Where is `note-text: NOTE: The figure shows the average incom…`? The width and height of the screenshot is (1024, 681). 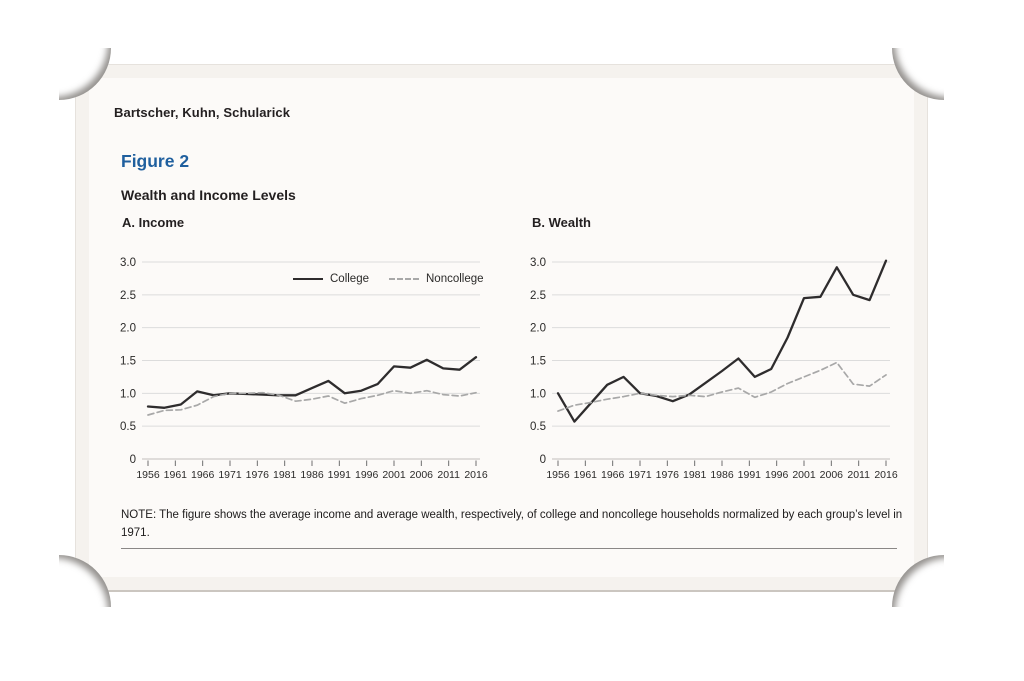
note-text: NOTE: The figure shows the average incom… is located at coordinates (512, 524).